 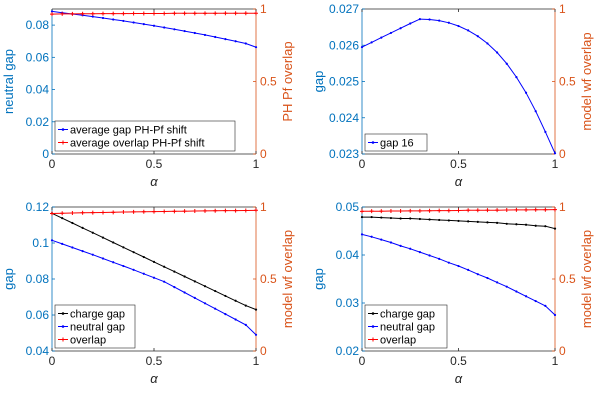 I want to click on left-y-tick-label: 0.04, so click(x=38, y=90).